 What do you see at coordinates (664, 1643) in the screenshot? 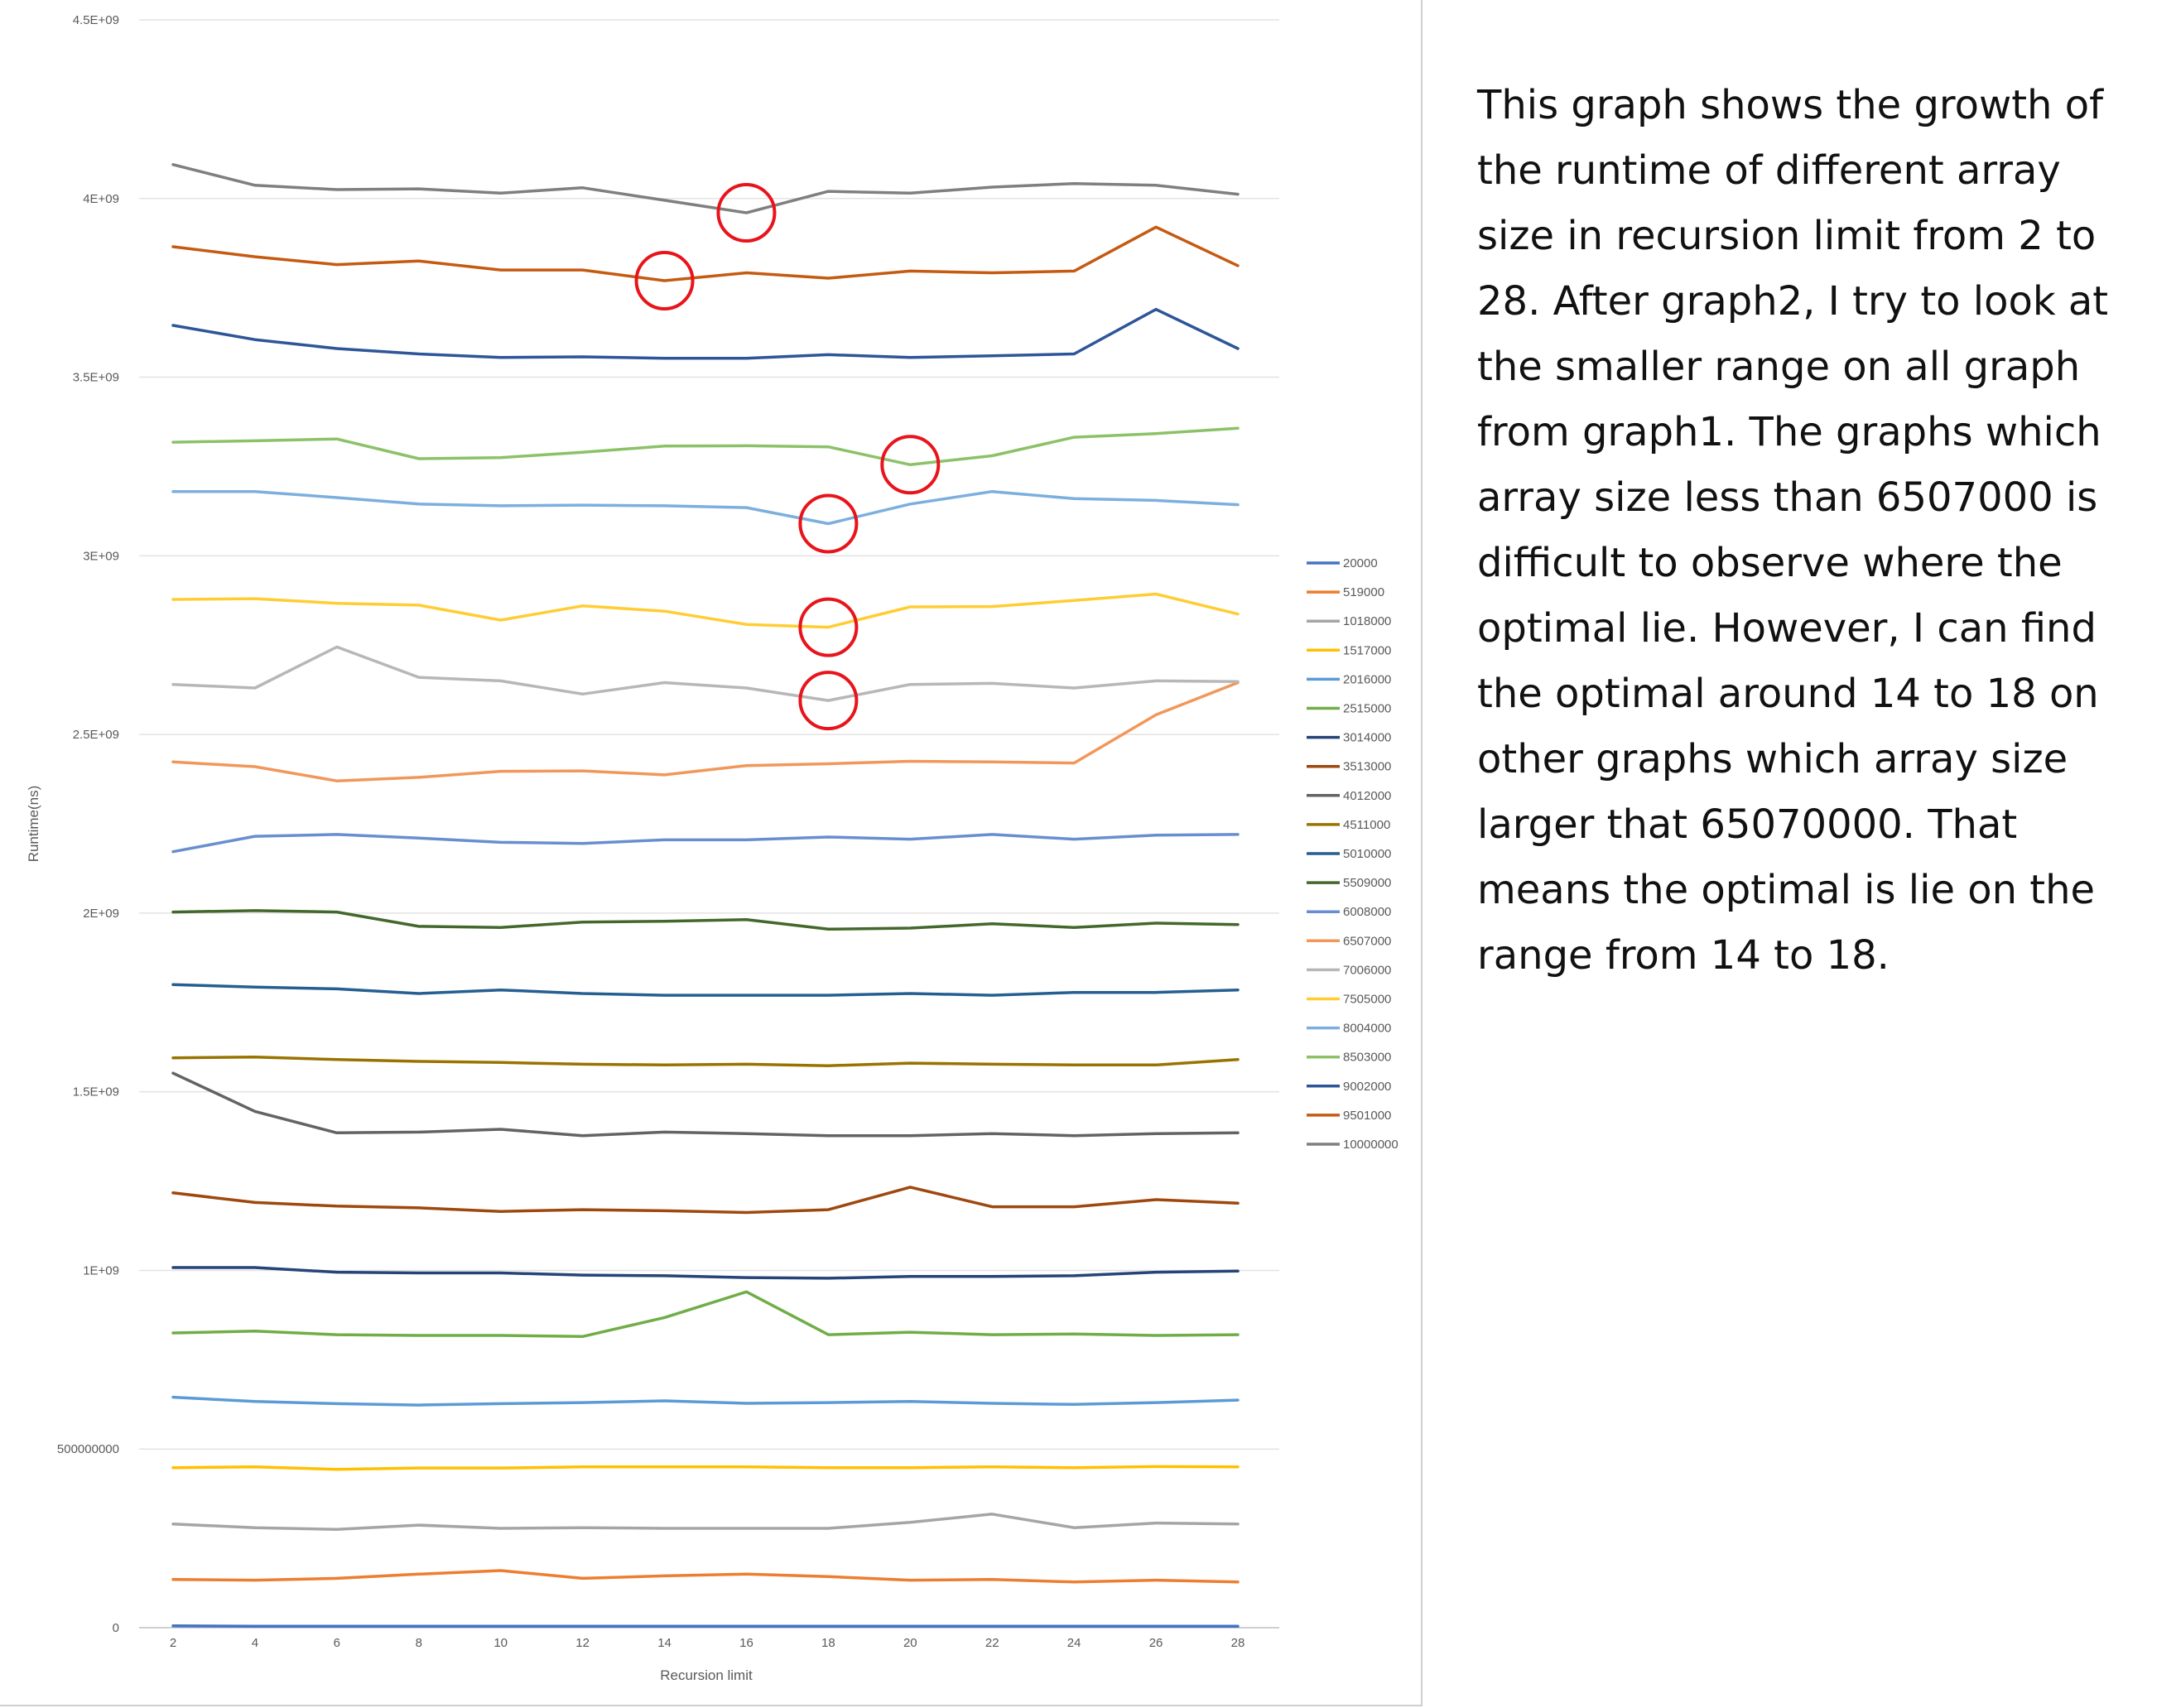
I see `x-tick-label: 14` at bounding box center [664, 1643].